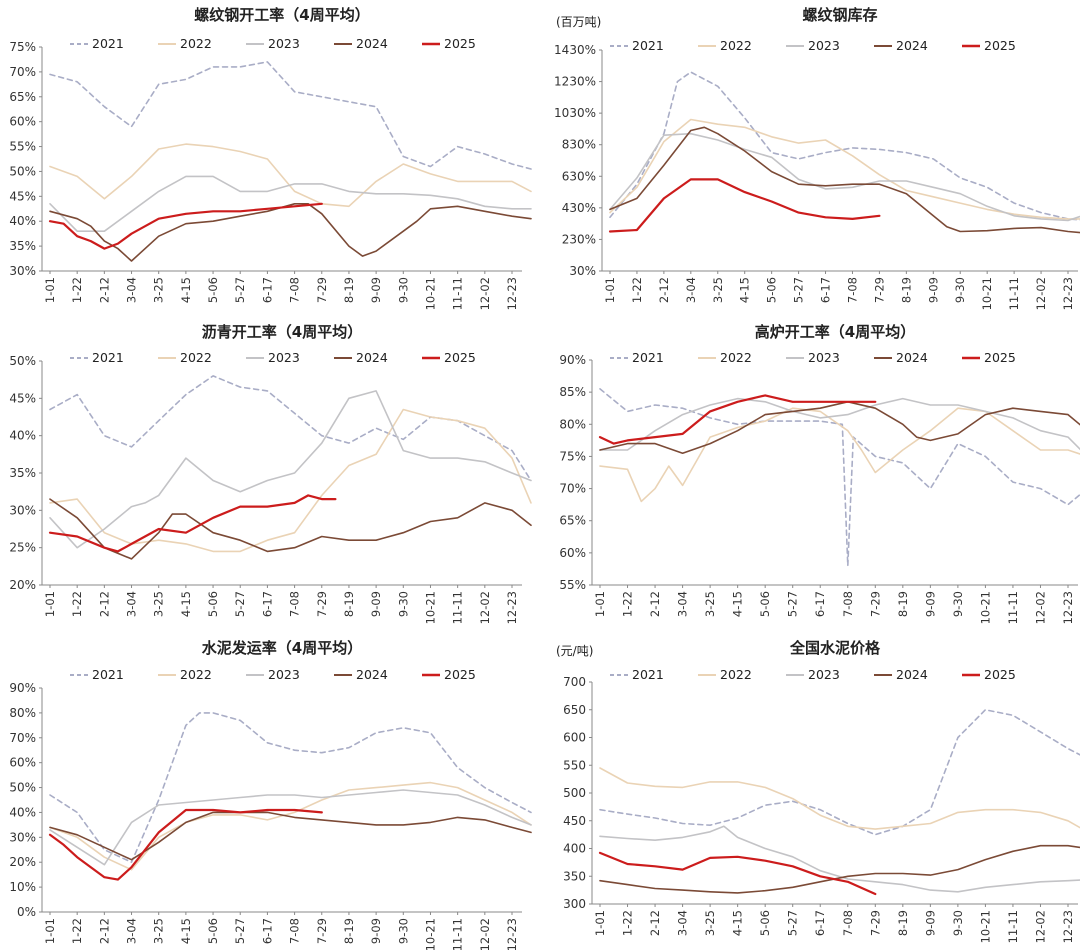  What do you see at coordinates (282, 332) in the screenshot?
I see `chart-title: 沥青开工率（4周平均）` at bounding box center [282, 332].